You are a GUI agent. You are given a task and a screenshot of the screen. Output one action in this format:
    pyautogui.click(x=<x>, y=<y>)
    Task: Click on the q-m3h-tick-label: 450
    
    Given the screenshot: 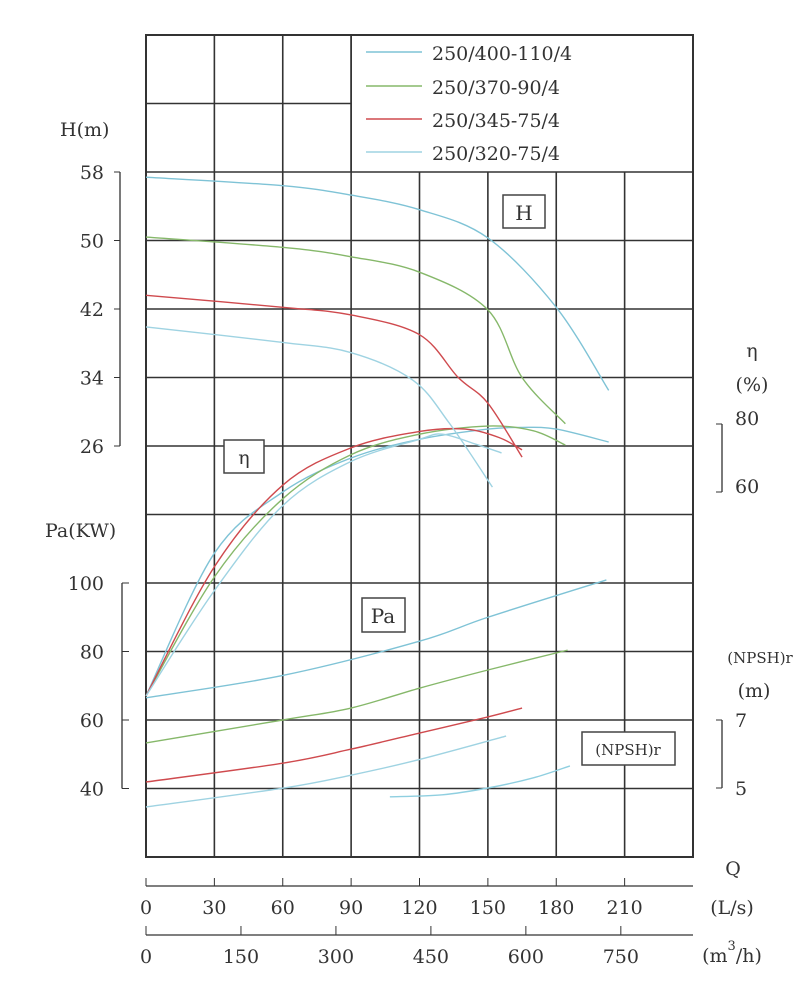 What is the action you would take?
    pyautogui.click(x=431, y=957)
    